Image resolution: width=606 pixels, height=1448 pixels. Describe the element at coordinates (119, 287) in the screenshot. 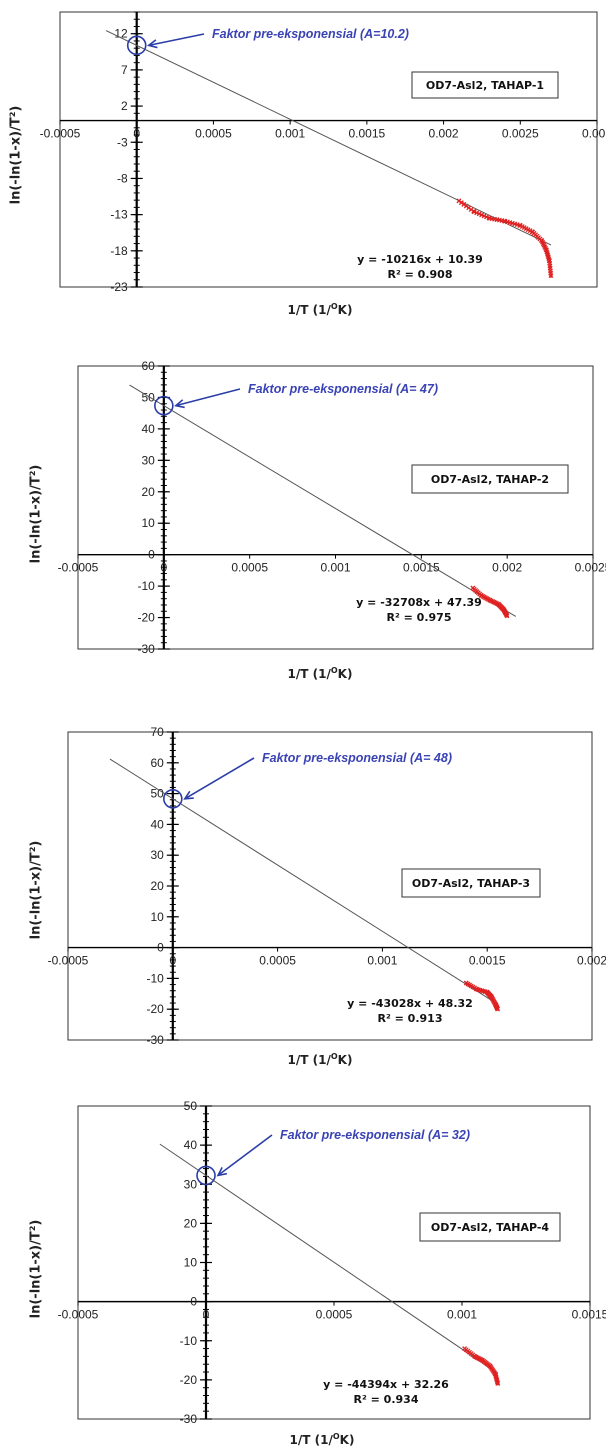

I see `y-tick-label: -23` at that location.